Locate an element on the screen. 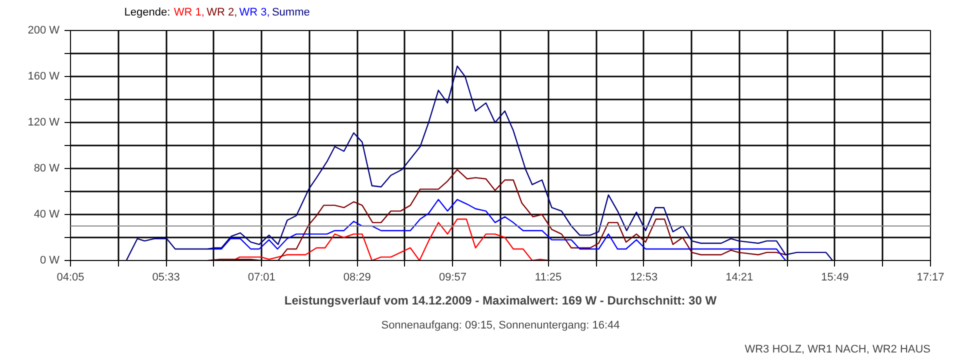 This screenshot has height=360, width=960. text: WR 3, is located at coordinates (254, 12).